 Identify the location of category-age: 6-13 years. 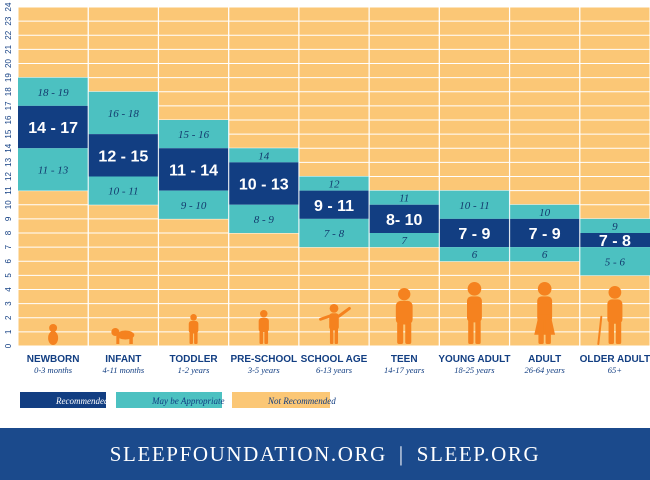
(334, 370).